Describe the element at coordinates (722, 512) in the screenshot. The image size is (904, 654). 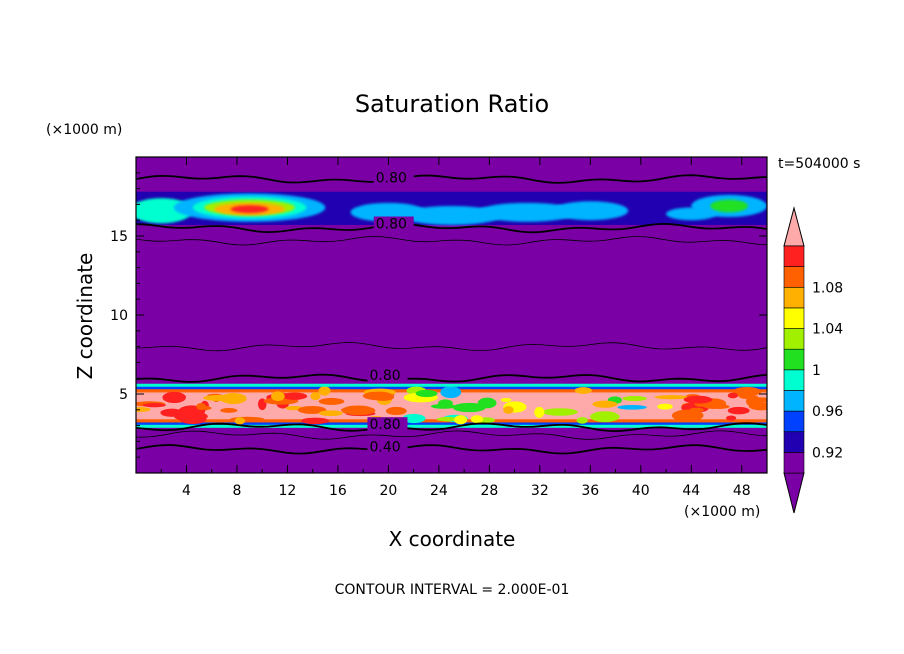
I see `x-unit-label: (×1000 m)` at that location.